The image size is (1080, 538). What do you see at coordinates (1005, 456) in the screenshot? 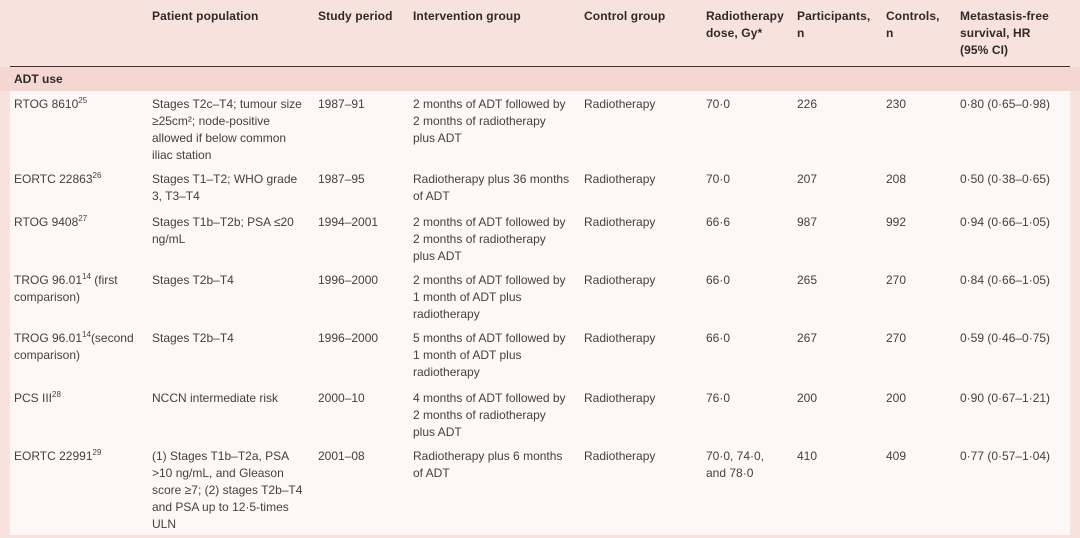
I see `cell-metastasis-free-survival: 0·77 (0·57–1·04)` at bounding box center [1005, 456].